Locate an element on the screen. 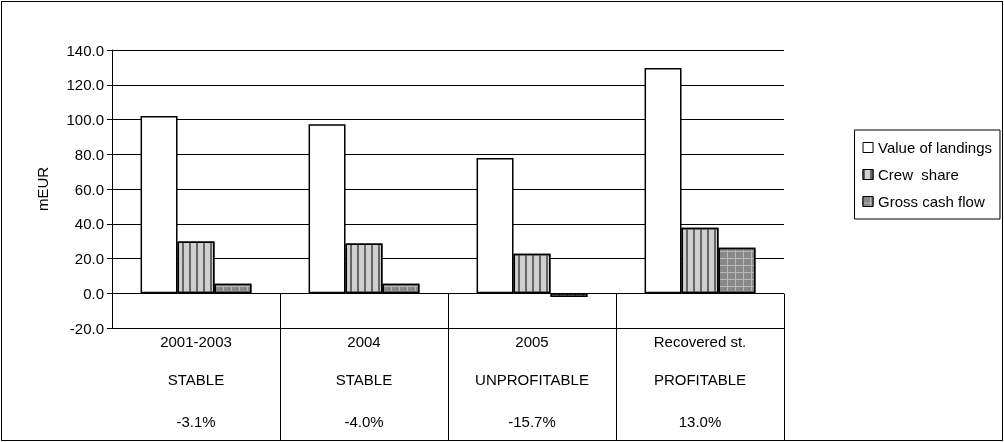 This screenshot has height=442, width=1004. x-tick-label: 2005 is located at coordinates (532, 341).